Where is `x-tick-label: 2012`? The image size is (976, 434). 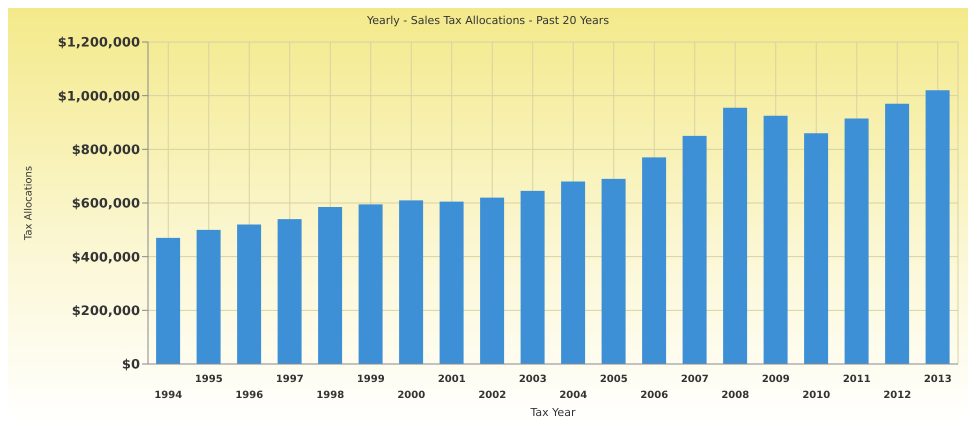
x-tick-label: 2012 is located at coordinates (897, 395).